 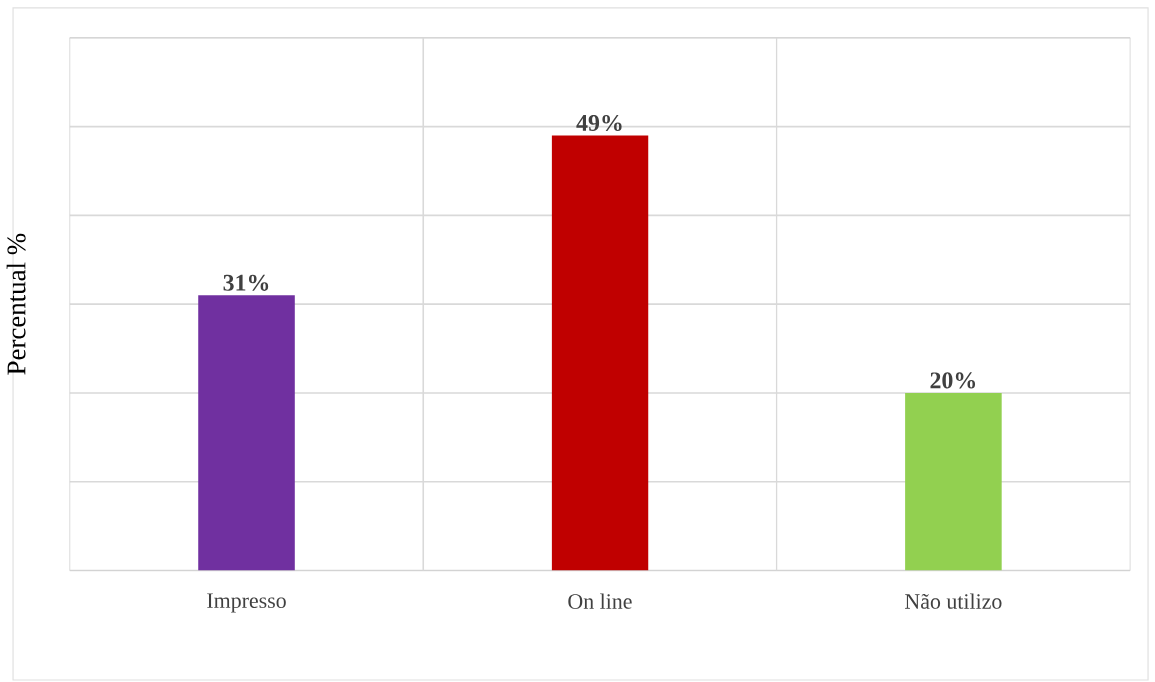 I want to click on x-tick-label: Impresso, so click(x=246, y=603).